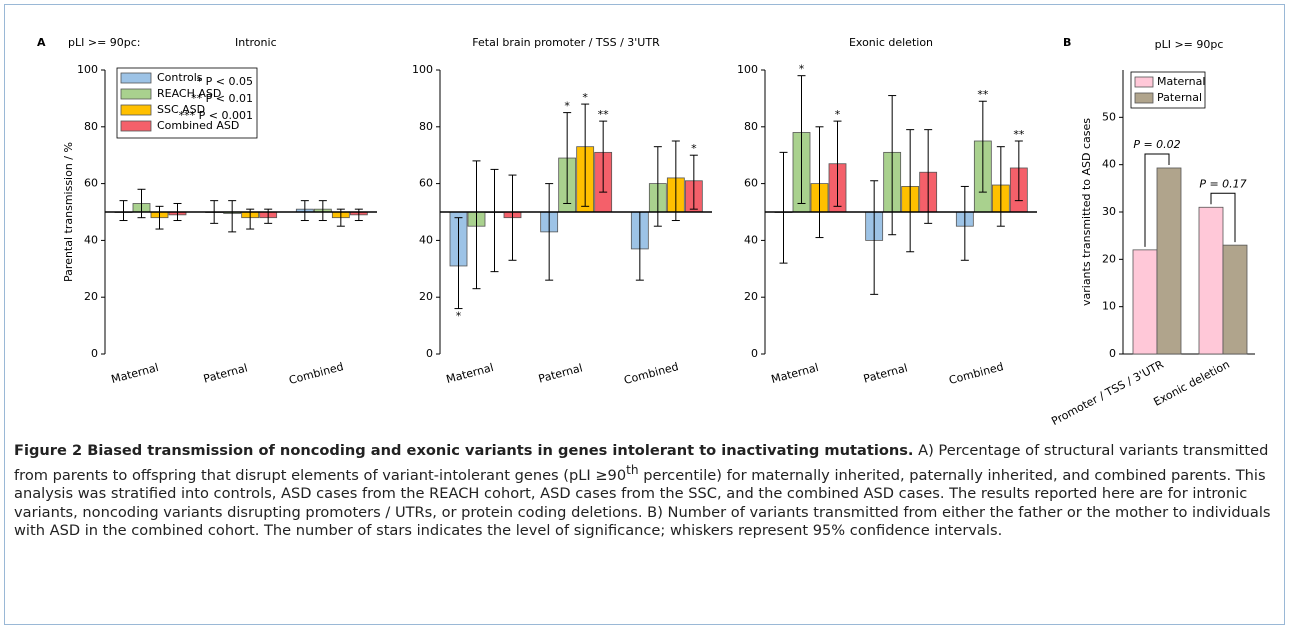  Describe the element at coordinates (1179, 97) in the screenshot. I see `legend-label: Paternal` at that location.